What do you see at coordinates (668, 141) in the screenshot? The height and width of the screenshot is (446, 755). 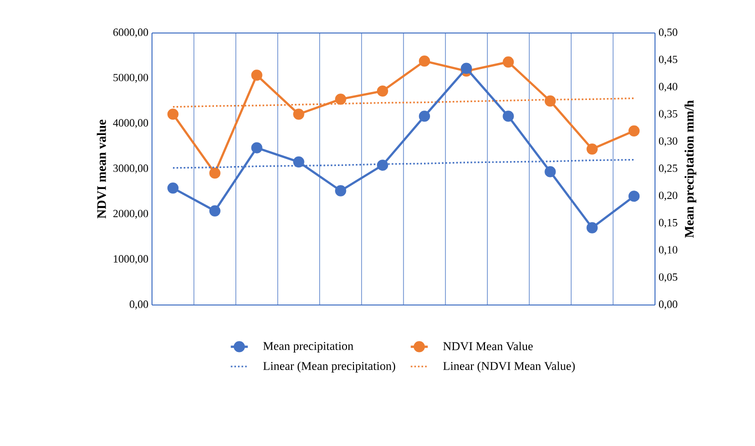 I see `y2-tick-label: 0,30` at bounding box center [668, 141].